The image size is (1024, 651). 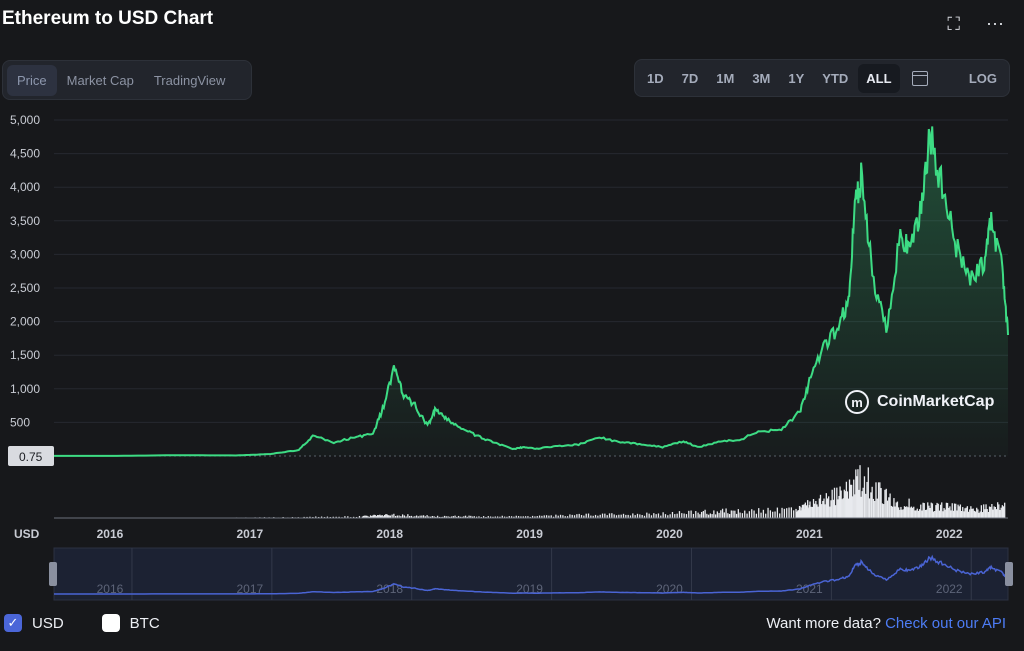 What do you see at coordinates (809, 534) in the screenshot?
I see `x-tick-label: 2021` at bounding box center [809, 534].